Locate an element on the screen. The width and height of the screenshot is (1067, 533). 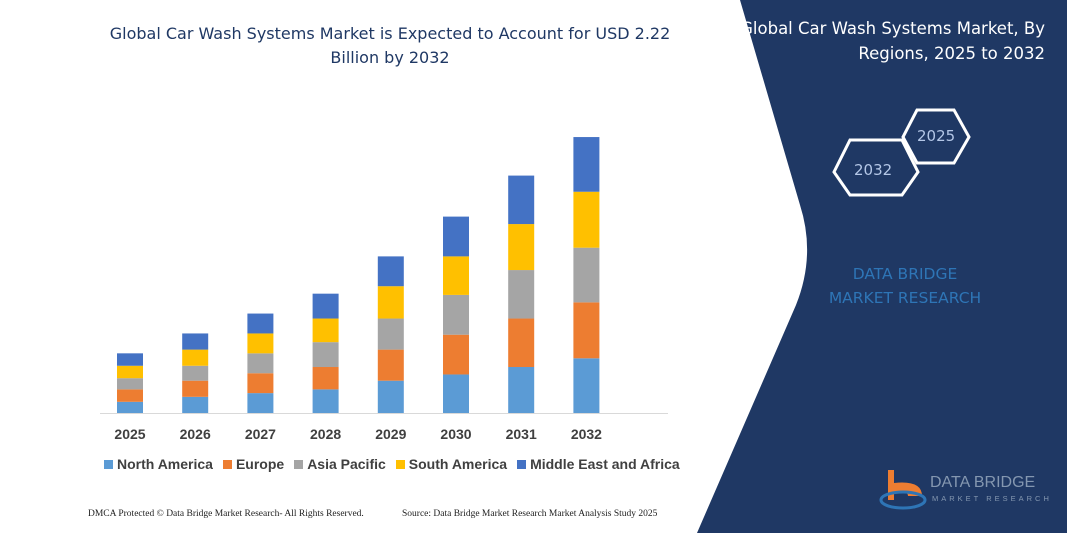
bar-segment-2030-middle-east-and-africa is located at coordinates (456, 236).